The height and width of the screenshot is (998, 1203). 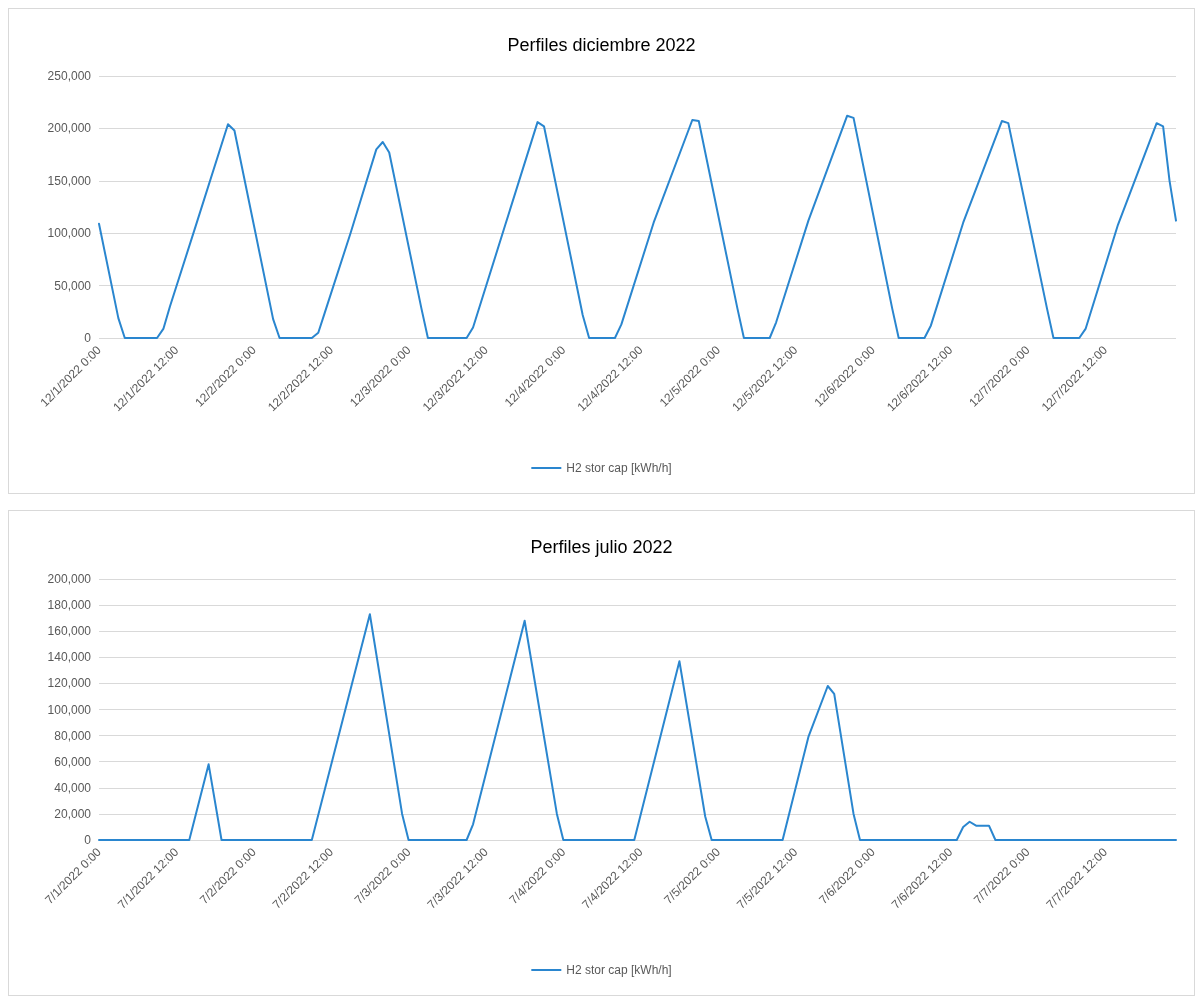 I want to click on chart-title: Perfiles diciembre 2022, so click(x=601, y=45).